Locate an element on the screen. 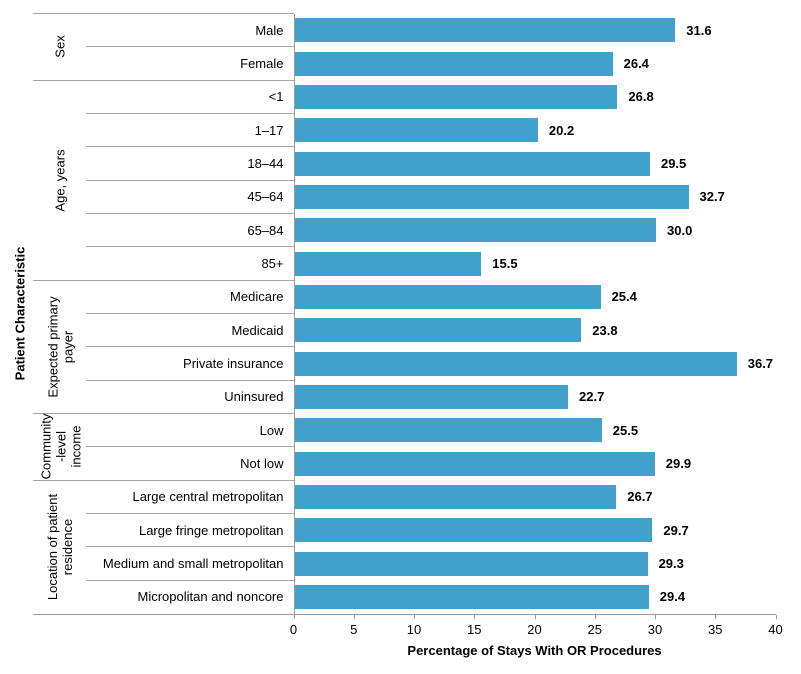  category-label: Uninsured is located at coordinates (254, 397).